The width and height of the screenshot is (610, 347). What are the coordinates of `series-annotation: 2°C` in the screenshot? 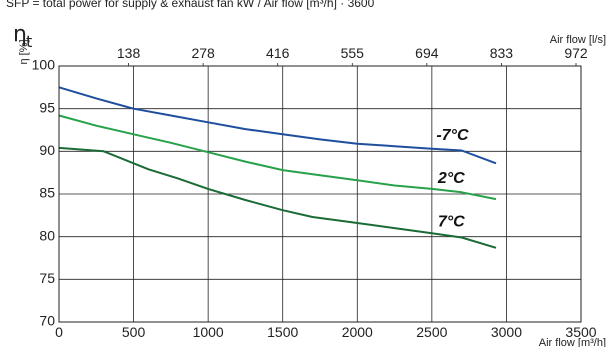 It's located at (451, 178).